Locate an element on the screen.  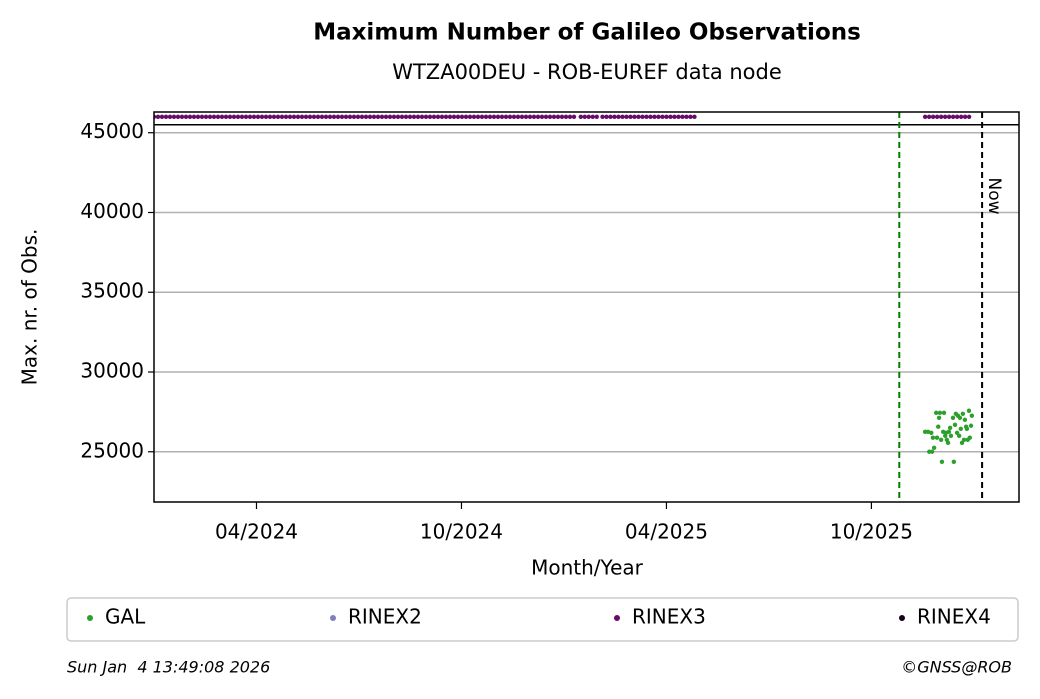
chart-title: Maximum Number of Galileo Observations is located at coordinates (587, 33).